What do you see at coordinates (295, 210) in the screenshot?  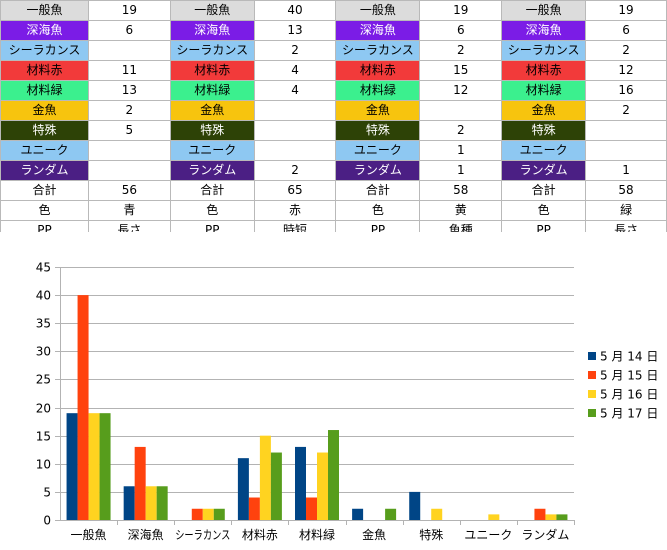 I see `summary-value-cell: 赤` at bounding box center [295, 210].